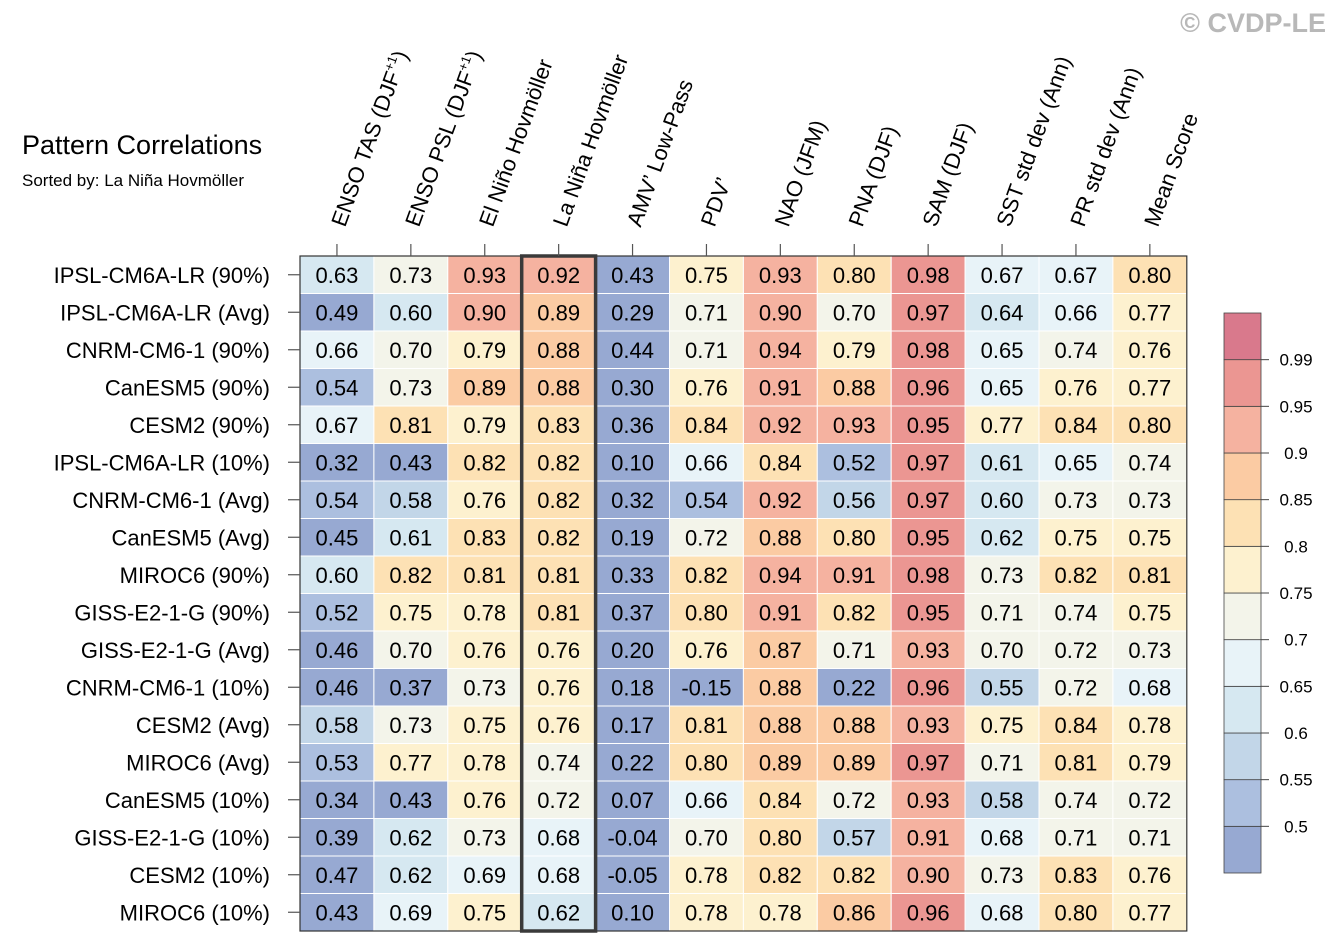 The width and height of the screenshot is (1337, 951). What do you see at coordinates (337, 275) in the screenshot?
I see `cell-value-label: 0.63` at bounding box center [337, 275].